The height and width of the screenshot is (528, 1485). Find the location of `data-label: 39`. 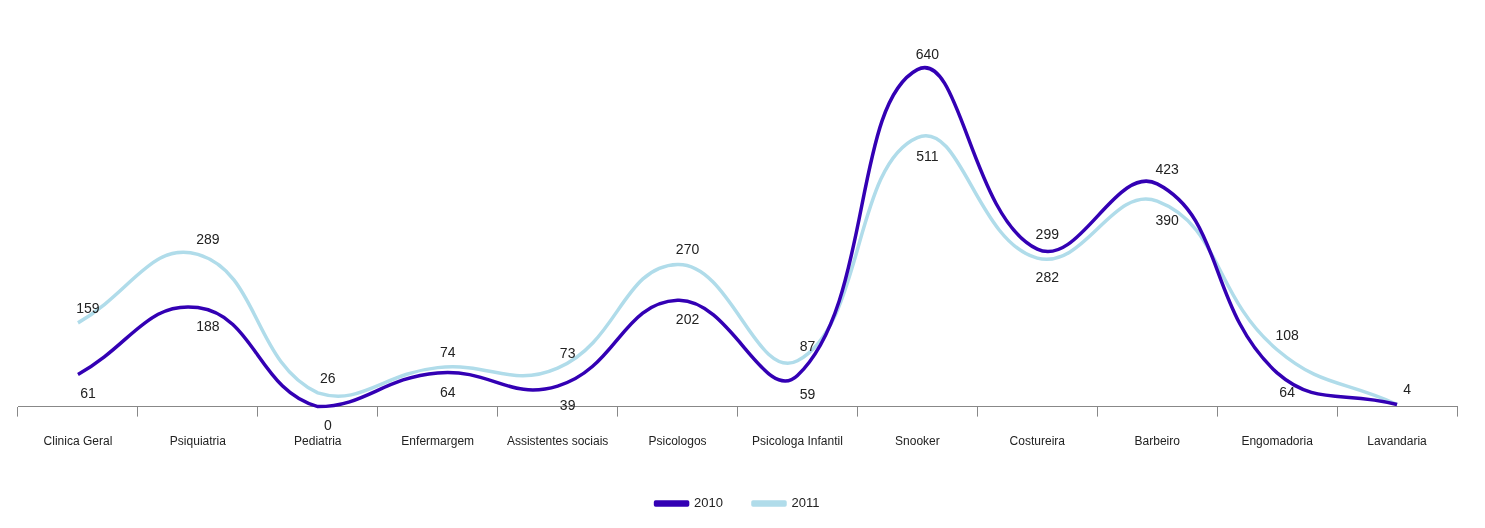

data-label: 39 is located at coordinates (567, 404).